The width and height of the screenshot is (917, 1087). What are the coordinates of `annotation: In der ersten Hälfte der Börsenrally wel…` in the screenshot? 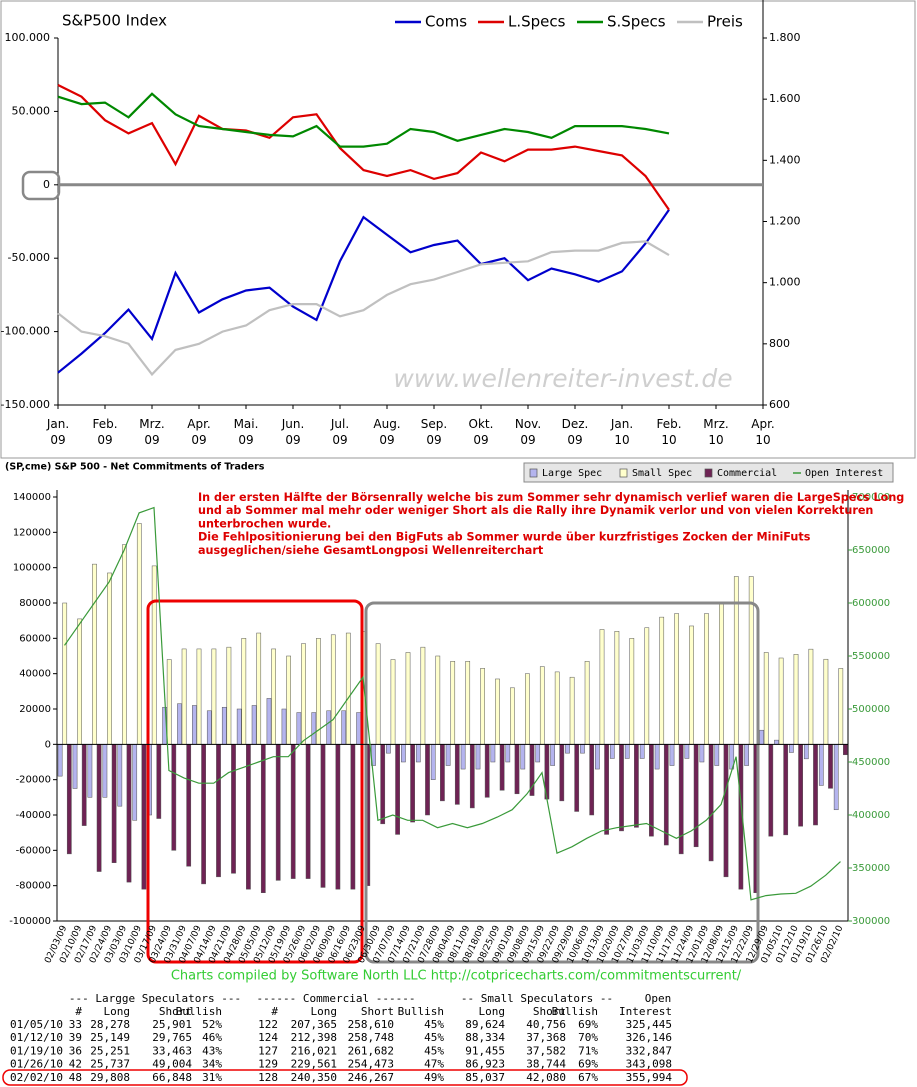 It's located at (551, 497).